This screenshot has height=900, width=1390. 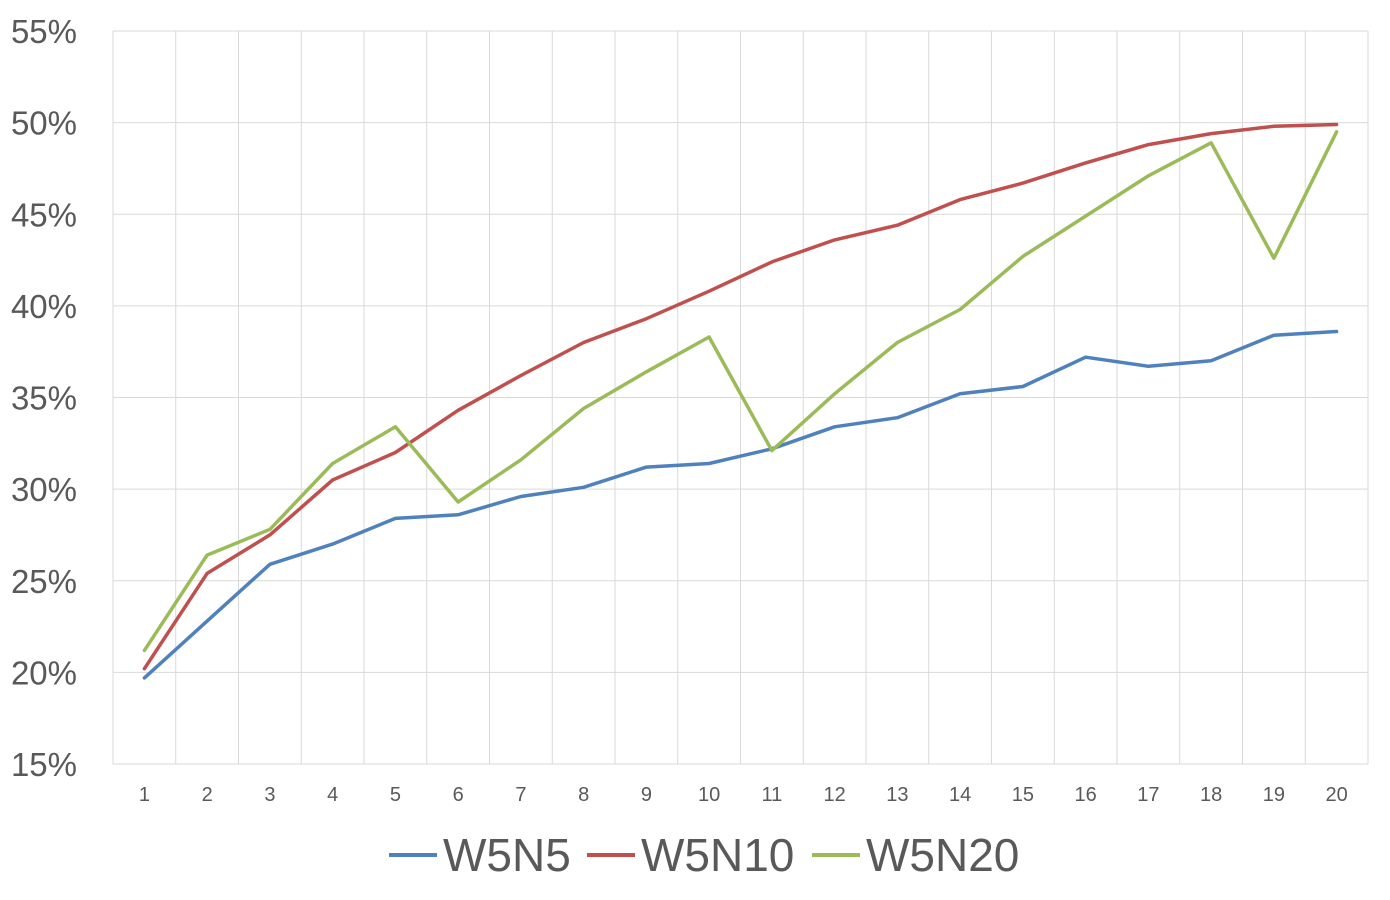 I want to click on y-tick-label: 30%, so click(x=44, y=489).